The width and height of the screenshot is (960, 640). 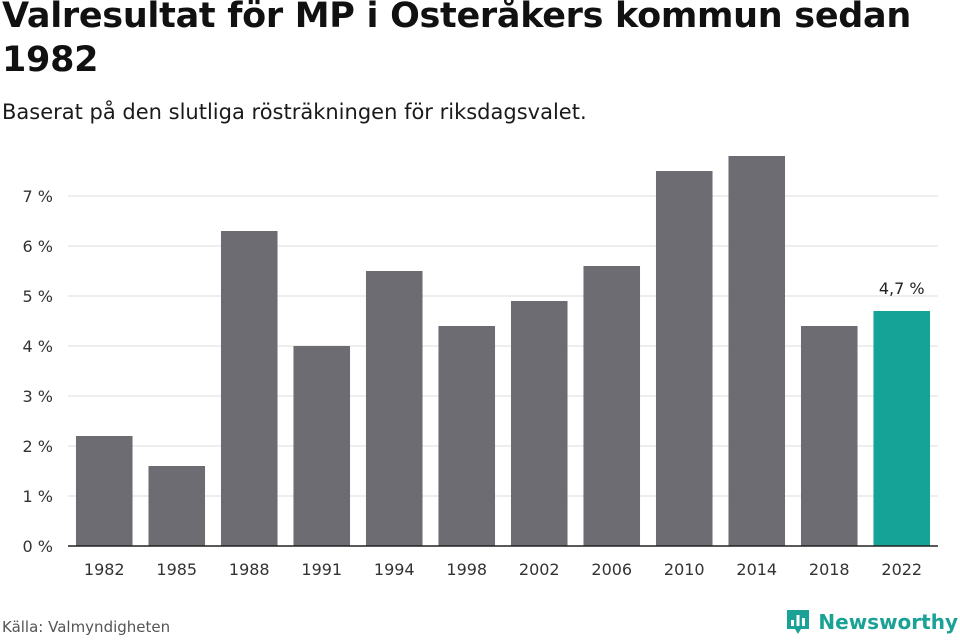 What do you see at coordinates (38, 371) in the screenshot?
I see `y-axis-ticks: 0 % 1 % 2 % 3 % 4 % 5 % 6 % 7 %` at bounding box center [38, 371].